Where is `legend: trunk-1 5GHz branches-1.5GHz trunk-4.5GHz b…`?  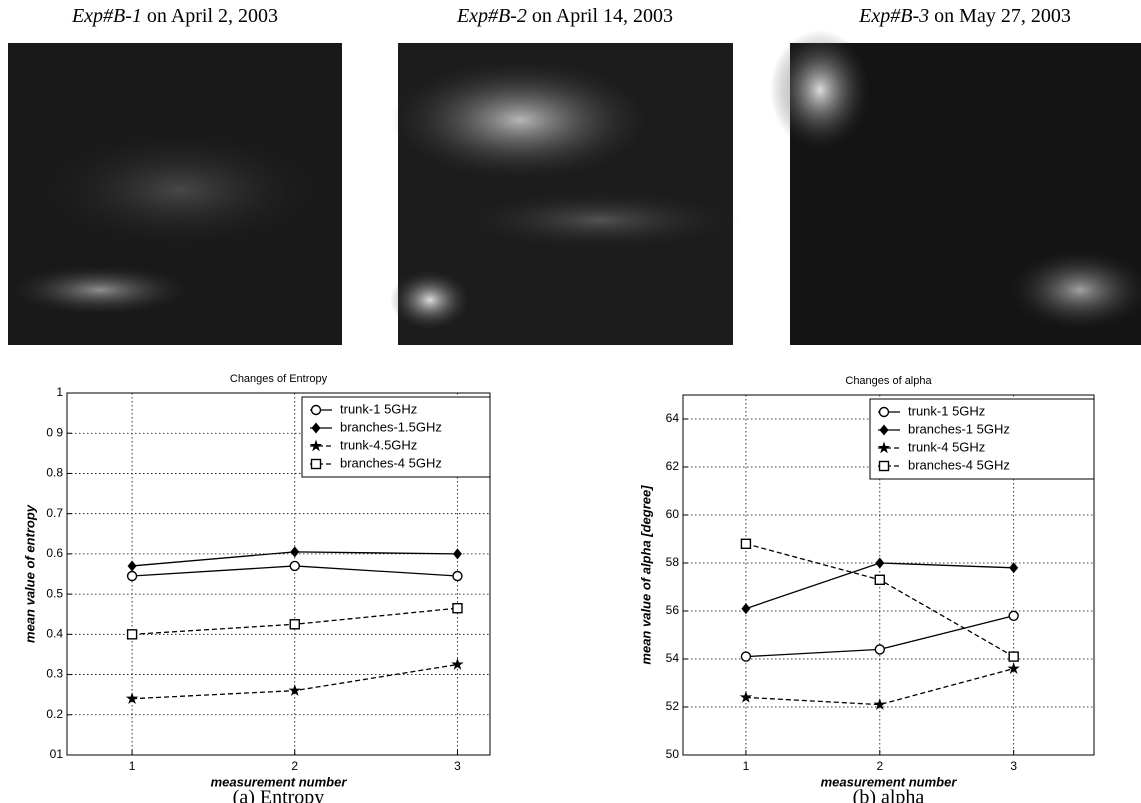
legend: trunk-1 5GHz branches-1.5GHz trunk-4.5GHz b… is located at coordinates (396, 437).